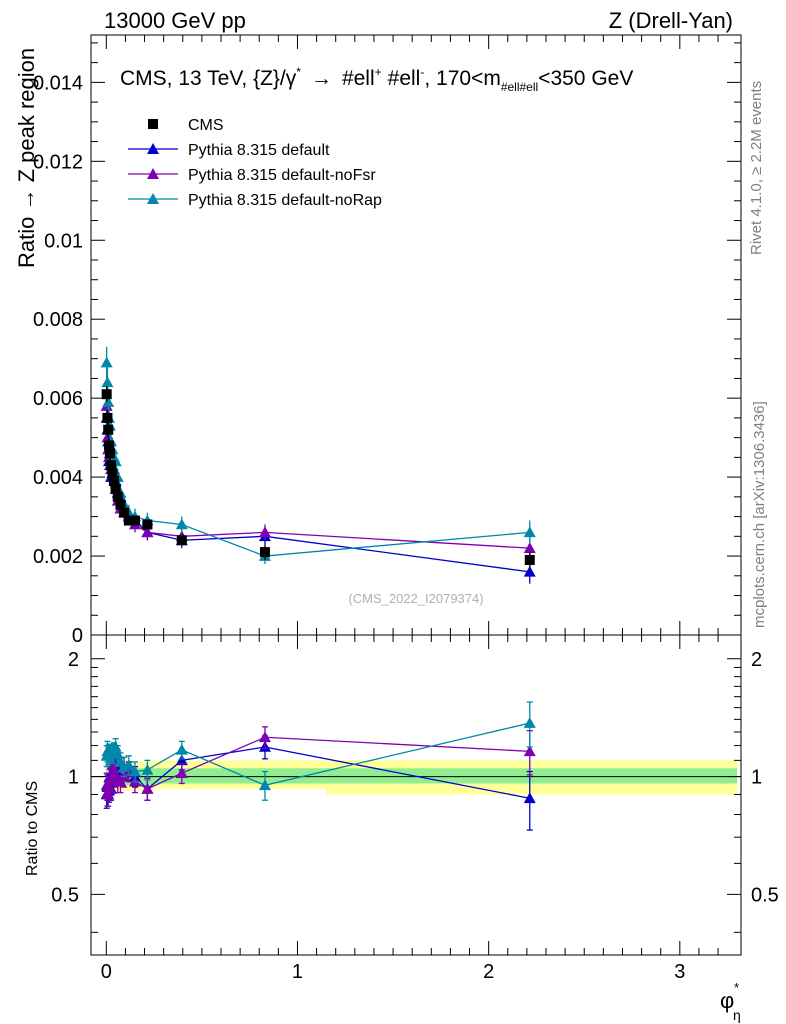 This screenshot has width=786, height=1024. I want to click on title-sub: #ell#ell, so click(519, 87).